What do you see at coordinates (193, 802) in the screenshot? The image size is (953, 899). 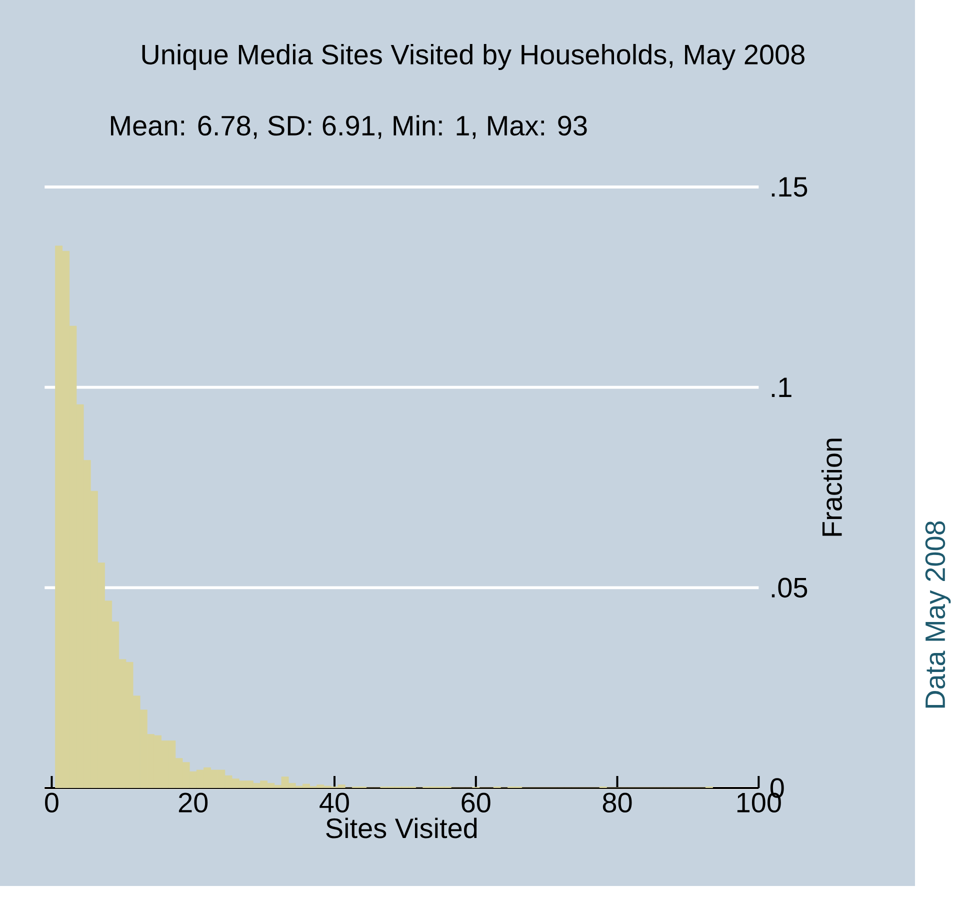 I see `x-tick-label: 20` at bounding box center [193, 802].